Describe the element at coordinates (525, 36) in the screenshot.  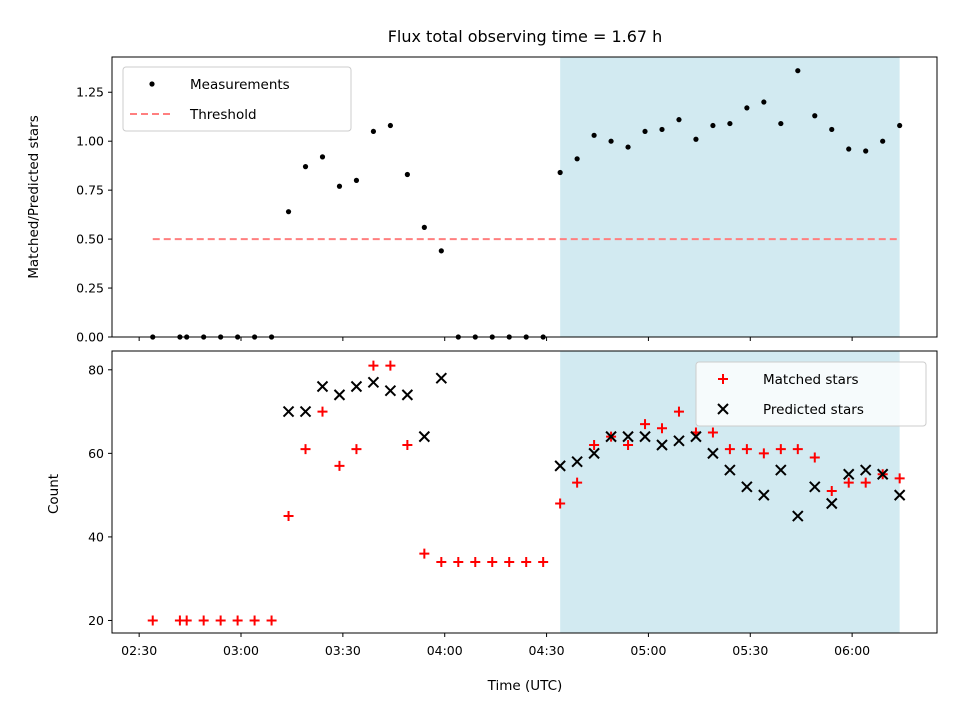
I see `chart-title: Flux total observing time = 1.67 h` at that location.